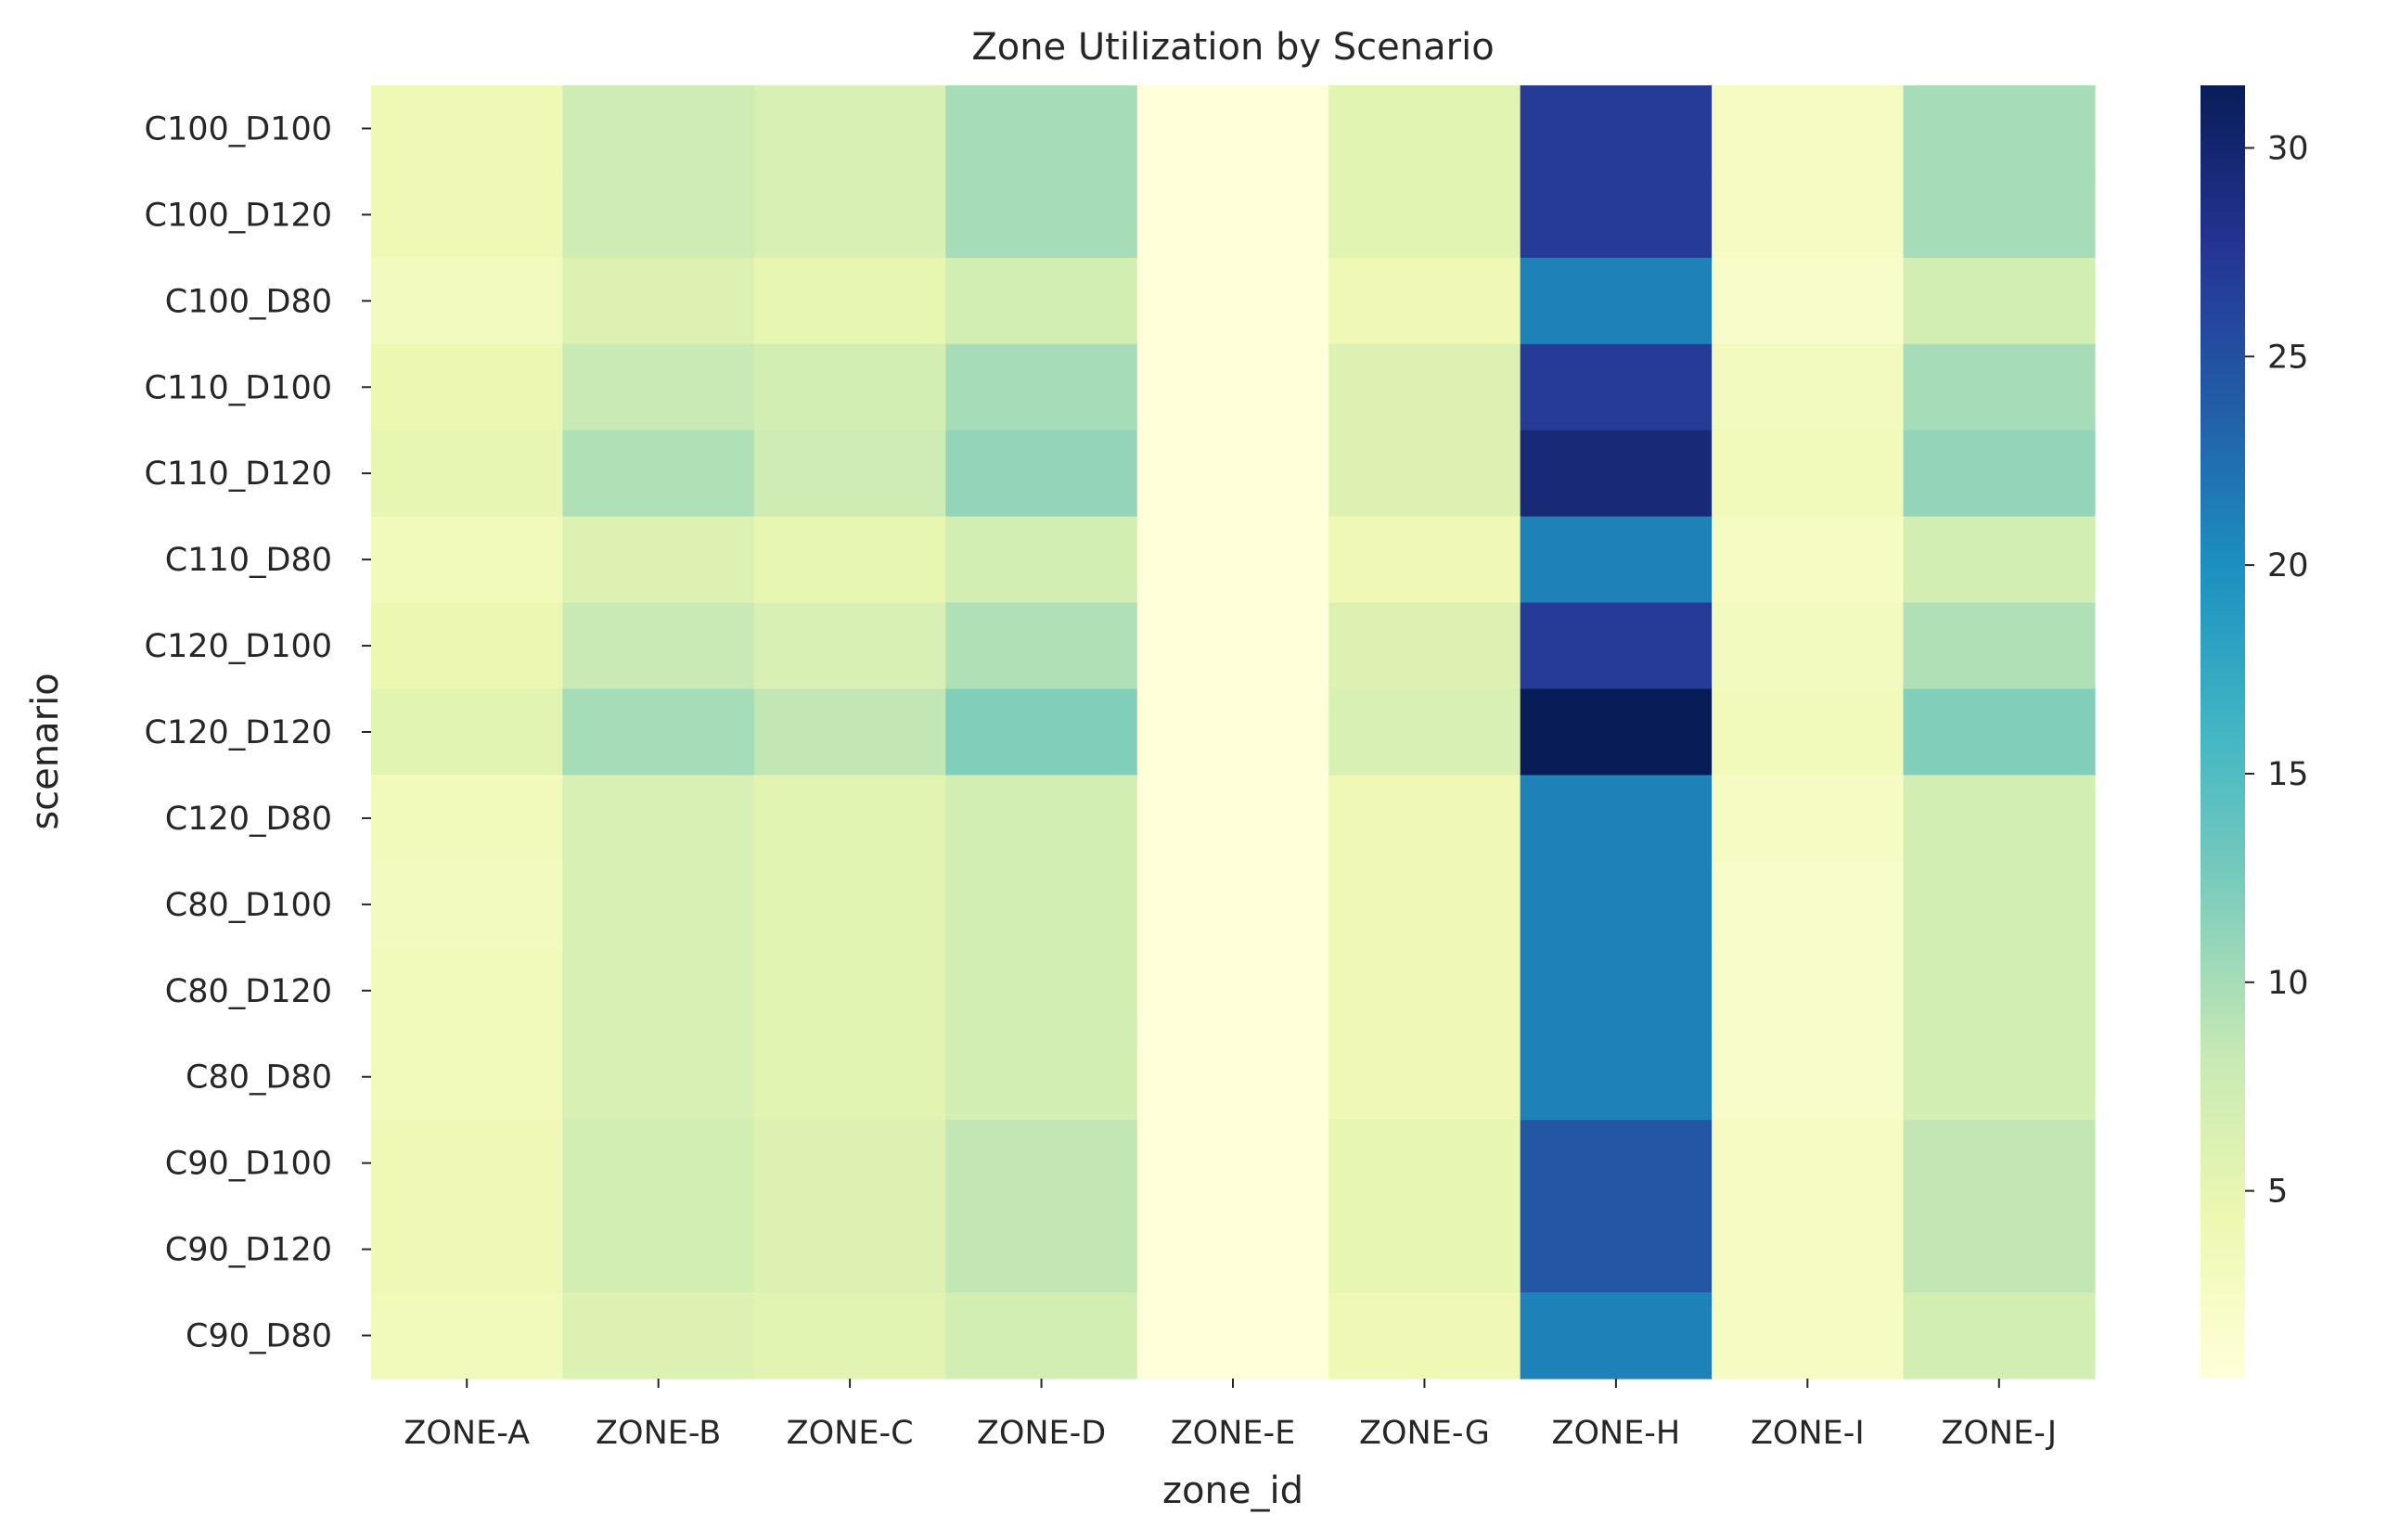  What do you see at coordinates (248, 560) in the screenshot?
I see `y-tick-label: C110_D80` at bounding box center [248, 560].